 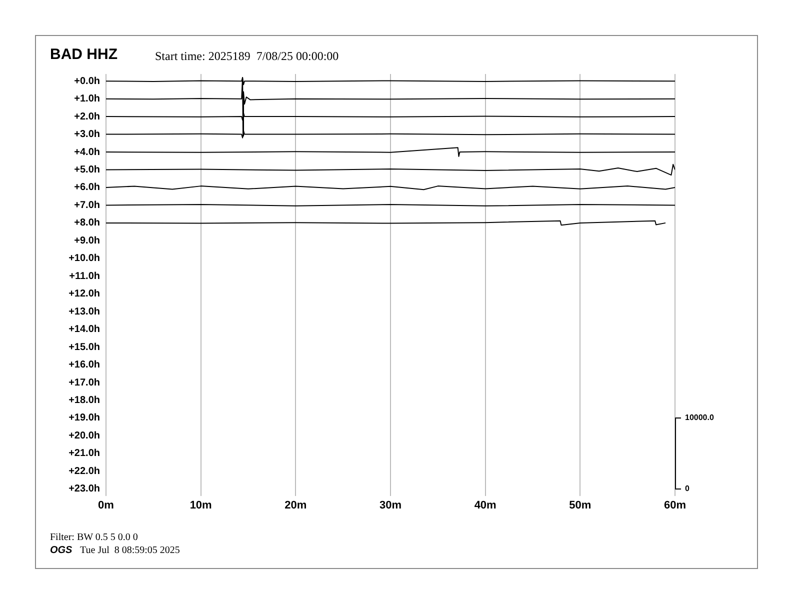 What do you see at coordinates (87, 240) in the screenshot?
I see `y-tick-label: +9.0h` at bounding box center [87, 240].